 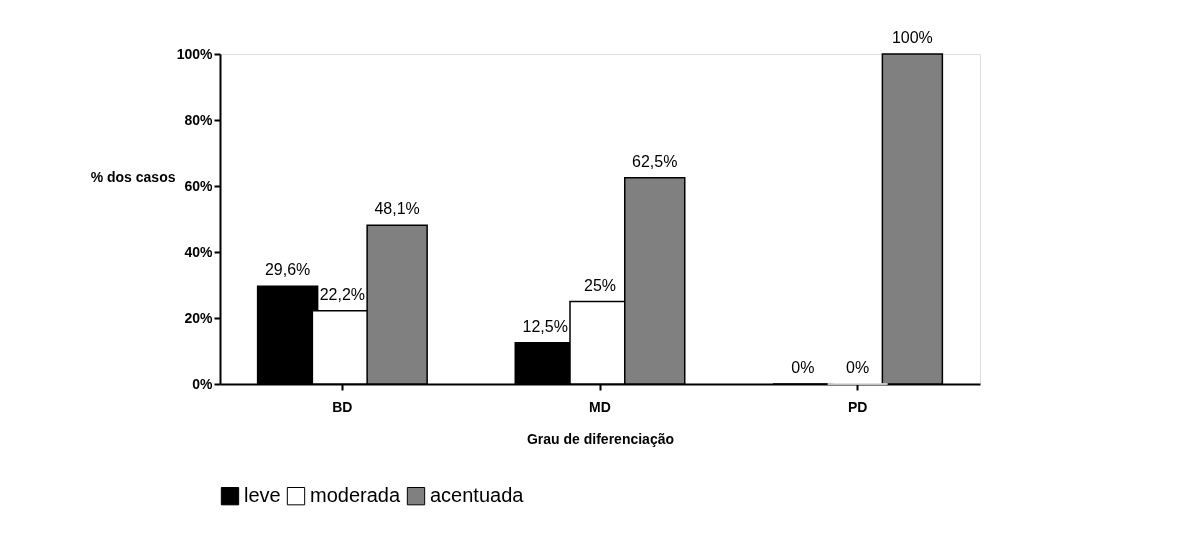 What do you see at coordinates (857, 406) in the screenshot?
I see `x-tick-label: PD` at bounding box center [857, 406].